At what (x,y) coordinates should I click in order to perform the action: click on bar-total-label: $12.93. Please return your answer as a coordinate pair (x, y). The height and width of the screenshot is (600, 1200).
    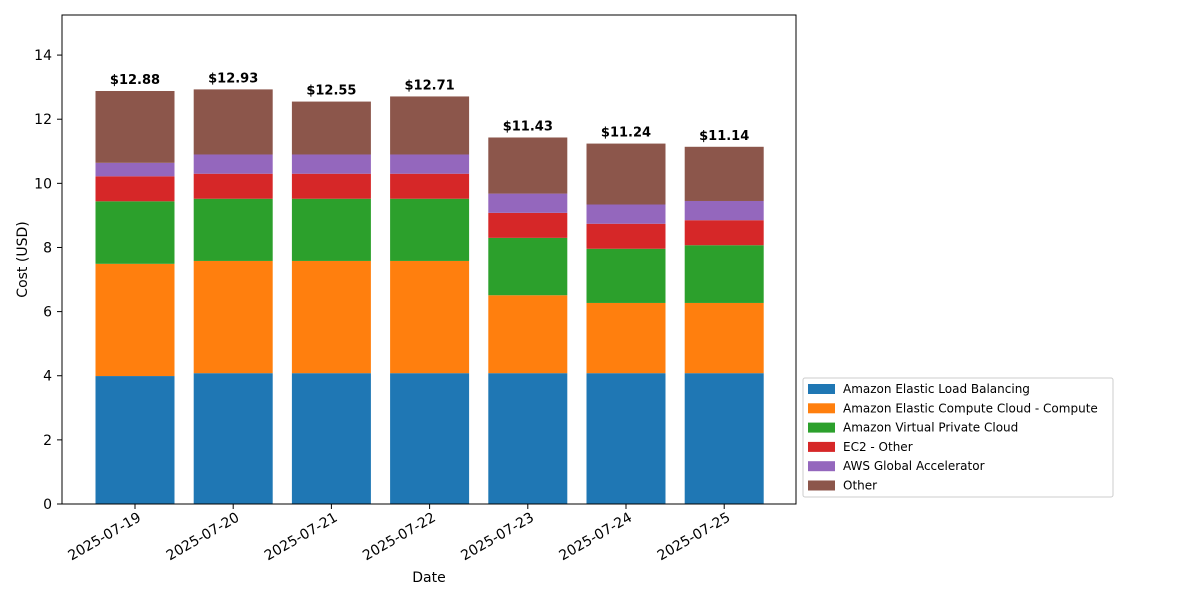
    Looking at the image, I should click on (233, 78).